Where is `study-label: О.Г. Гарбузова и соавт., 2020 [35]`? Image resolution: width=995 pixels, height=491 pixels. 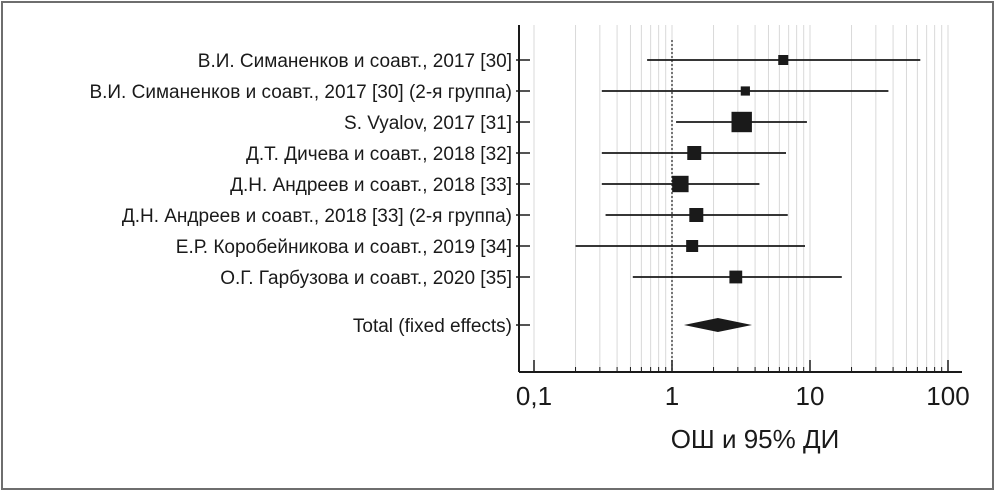
study-label: О.Г. Гарбузова и соавт., 2020 [35] is located at coordinates (366, 278).